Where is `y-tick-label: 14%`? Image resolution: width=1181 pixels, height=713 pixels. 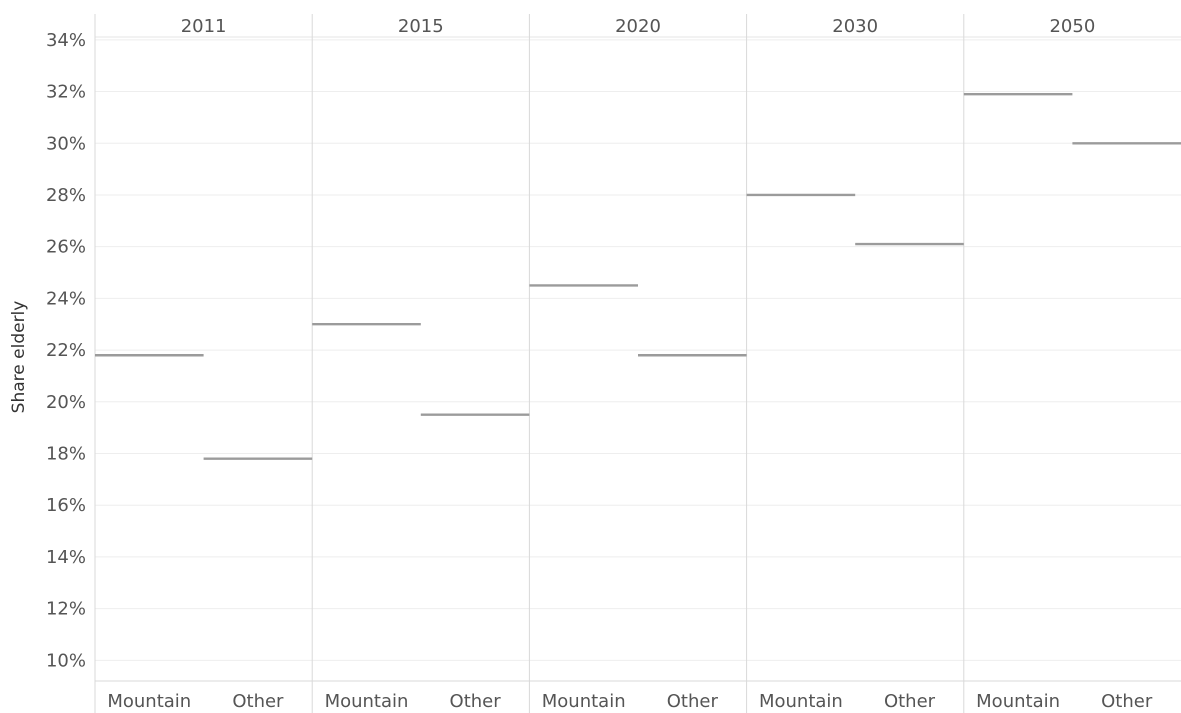
y-tick-label: 14% is located at coordinates (66, 557).